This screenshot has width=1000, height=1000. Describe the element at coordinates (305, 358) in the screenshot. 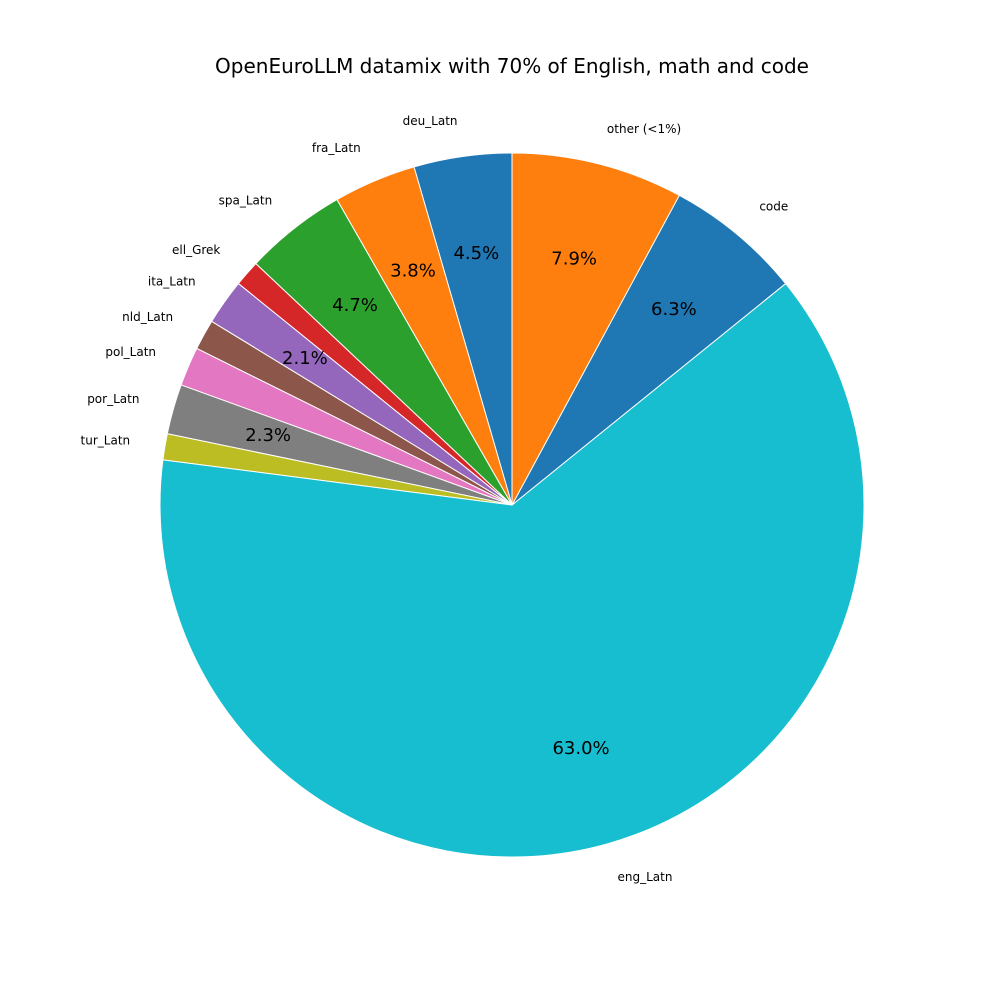

I see `slice-percent-label: 2.1%` at that location.